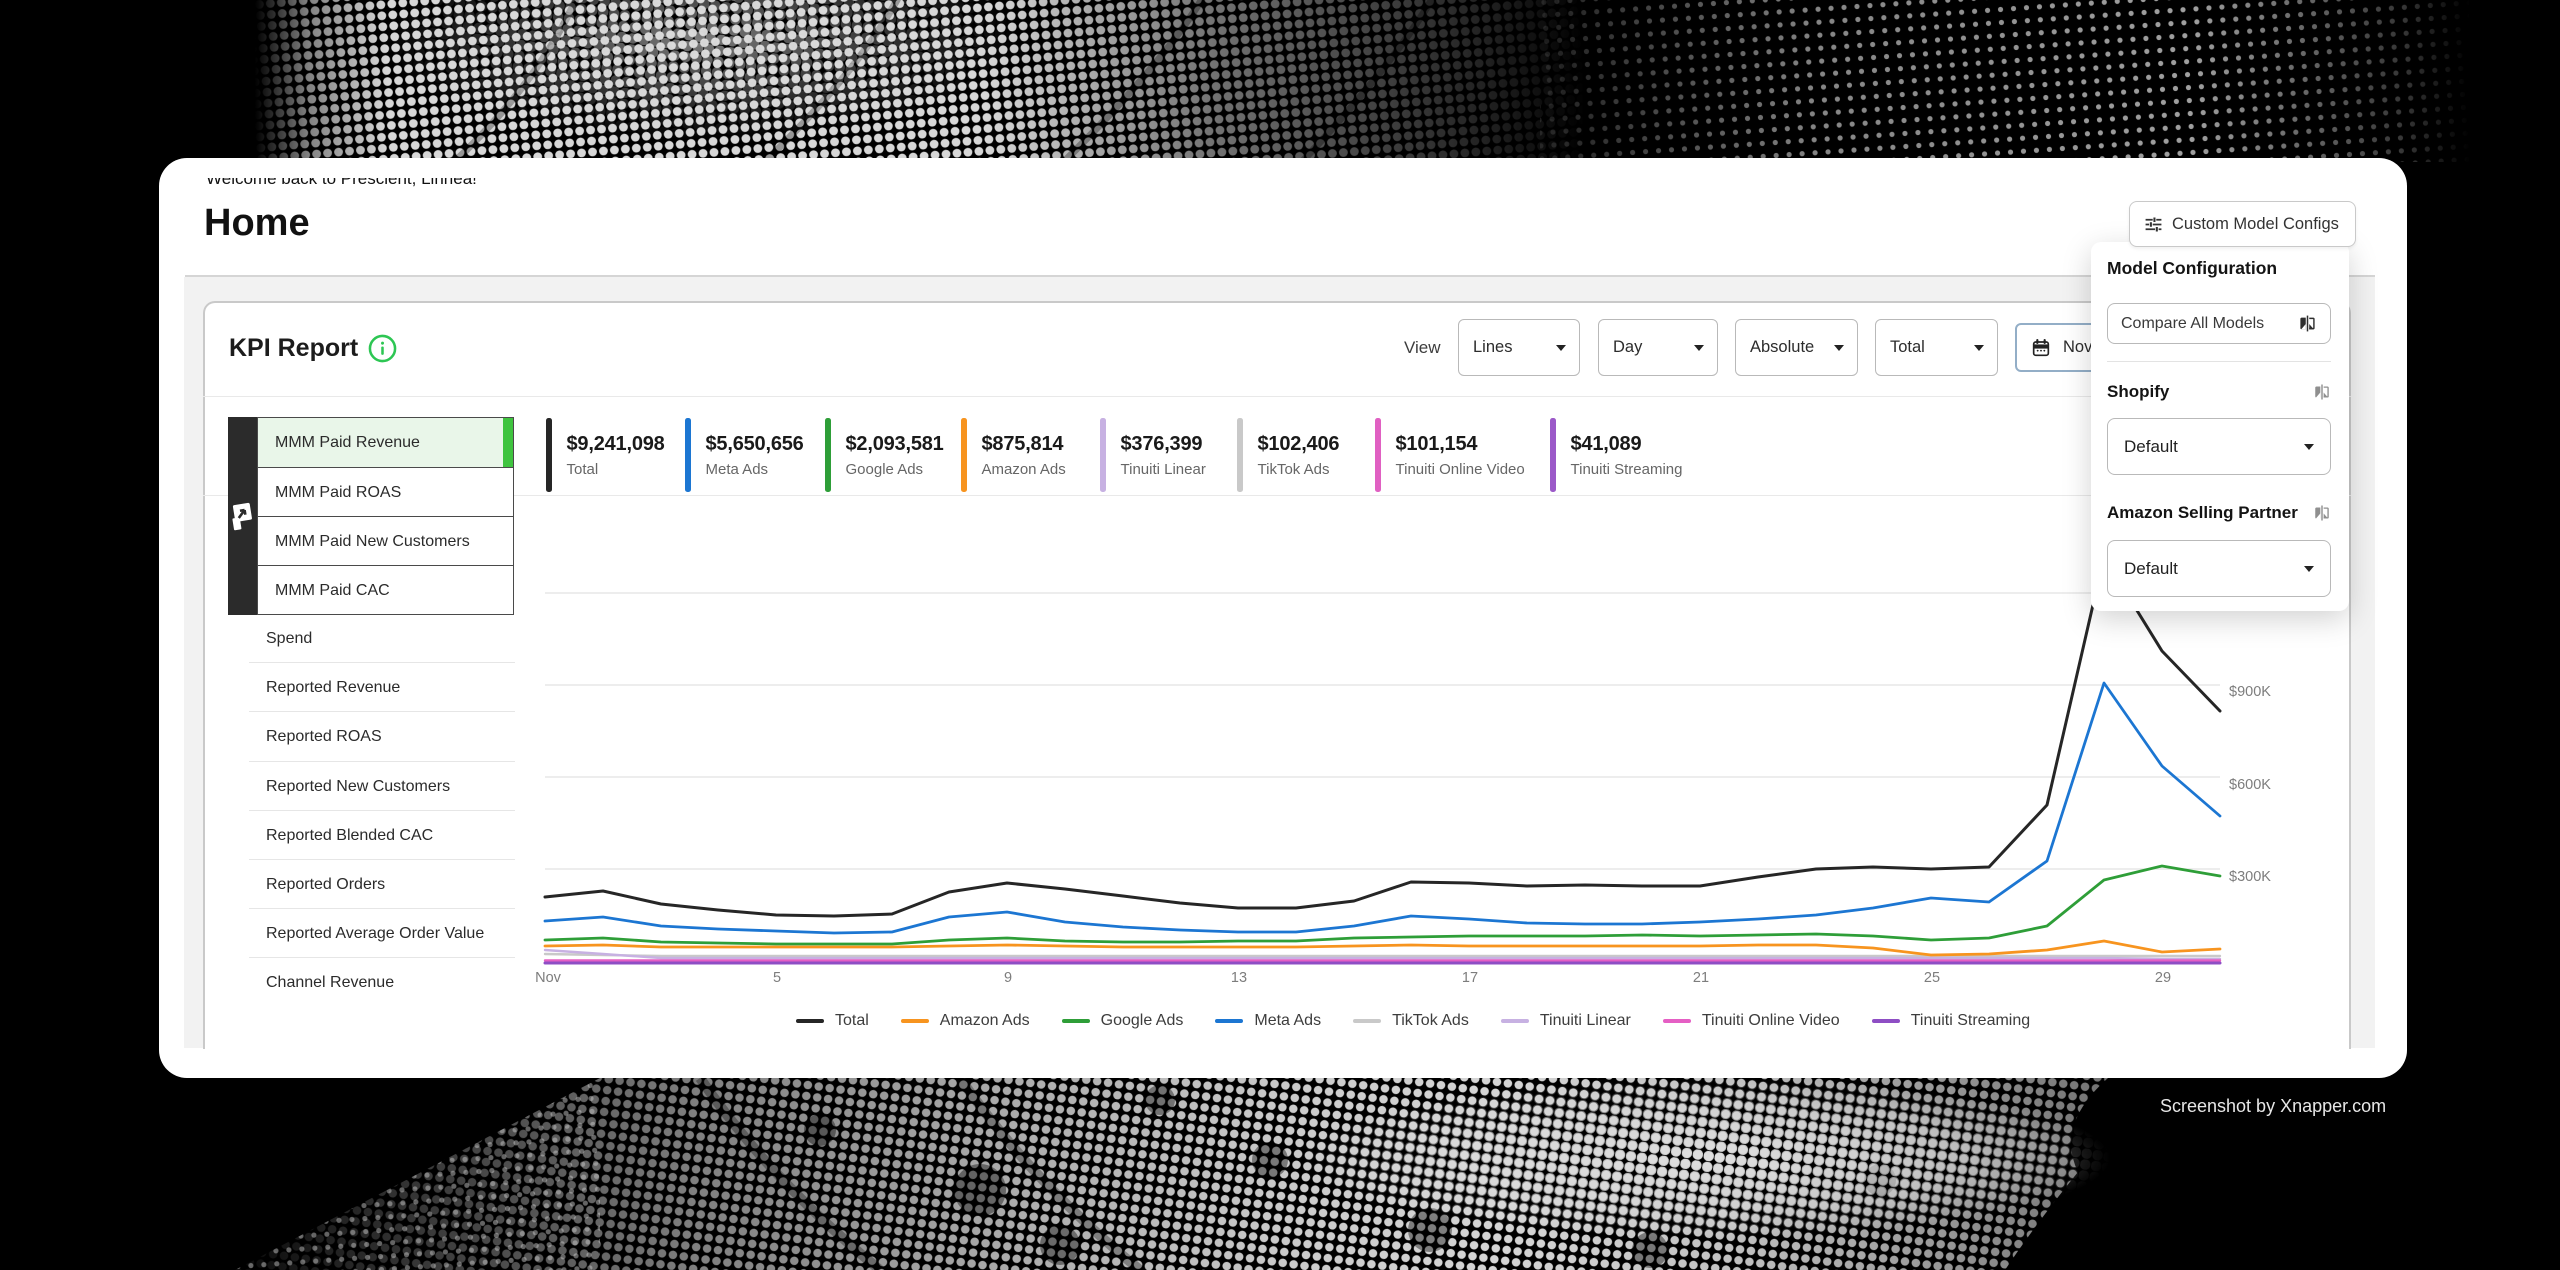 The width and height of the screenshot is (2560, 1270). Describe the element at coordinates (1932, 978) in the screenshot. I see `svg-text: 25` at that location.